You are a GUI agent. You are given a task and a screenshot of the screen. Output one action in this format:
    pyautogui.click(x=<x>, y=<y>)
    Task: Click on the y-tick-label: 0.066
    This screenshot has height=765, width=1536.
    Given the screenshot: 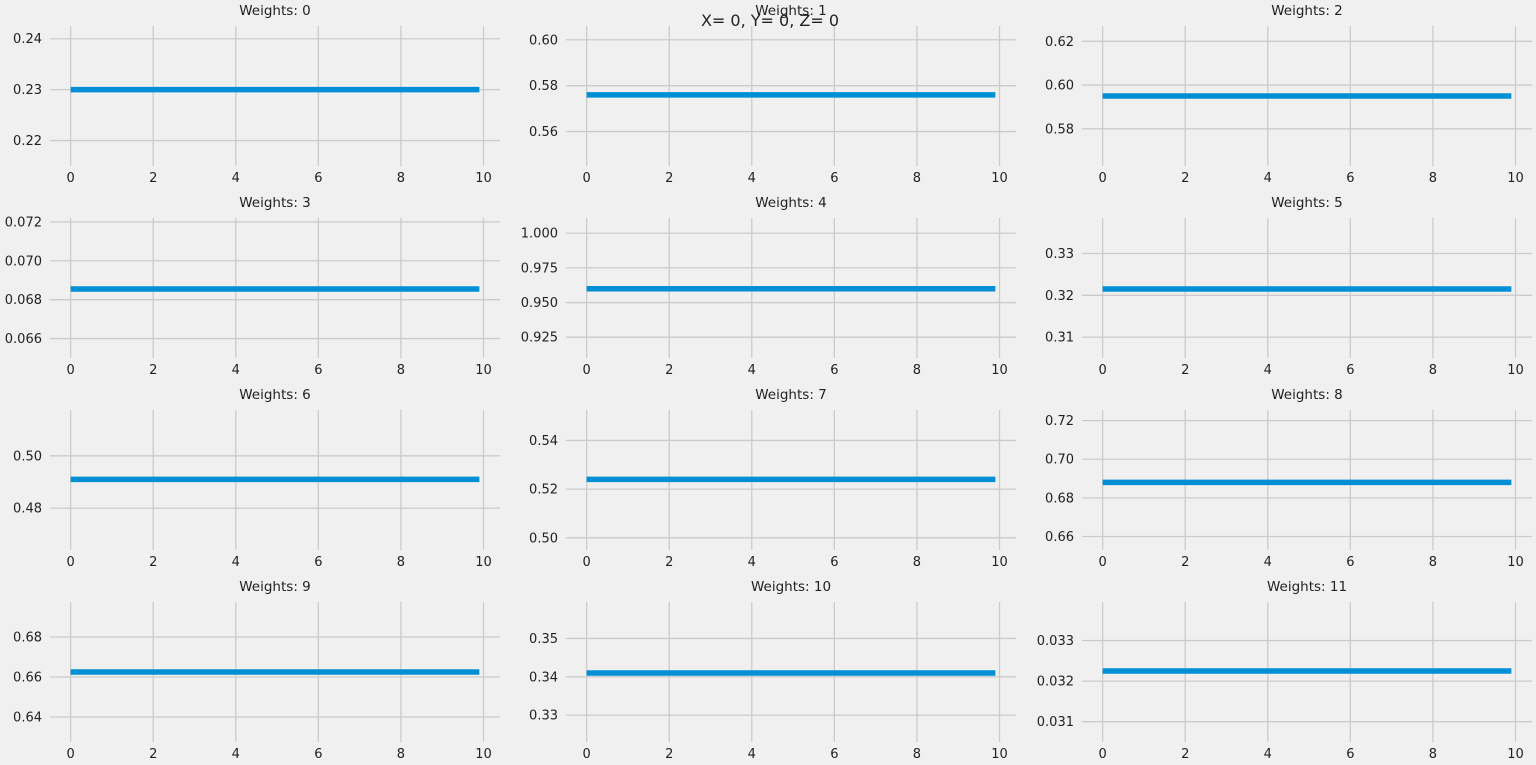 What is the action you would take?
    pyautogui.click(x=23, y=339)
    